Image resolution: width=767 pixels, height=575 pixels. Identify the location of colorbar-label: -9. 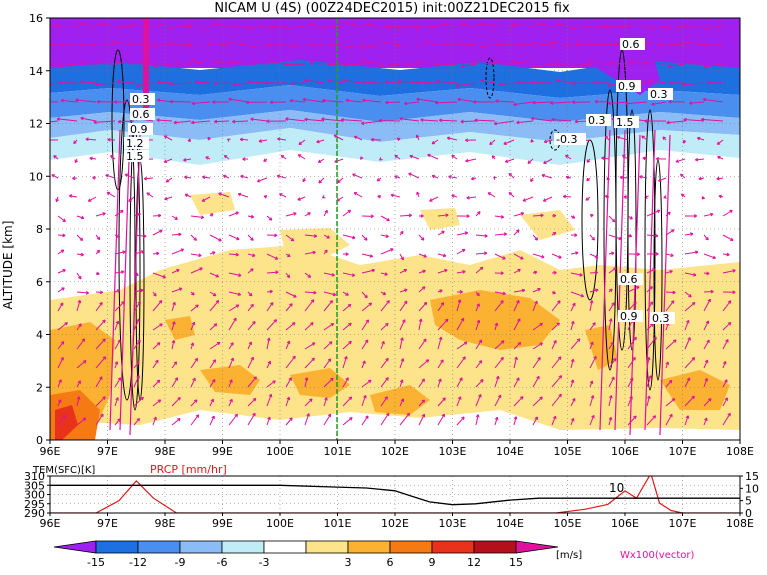
(180, 562).